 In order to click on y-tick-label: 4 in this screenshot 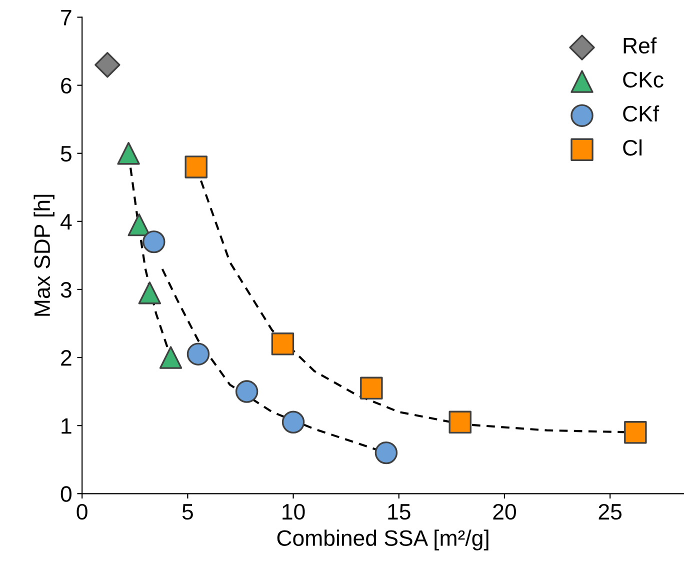, I will do `click(66, 222)`.